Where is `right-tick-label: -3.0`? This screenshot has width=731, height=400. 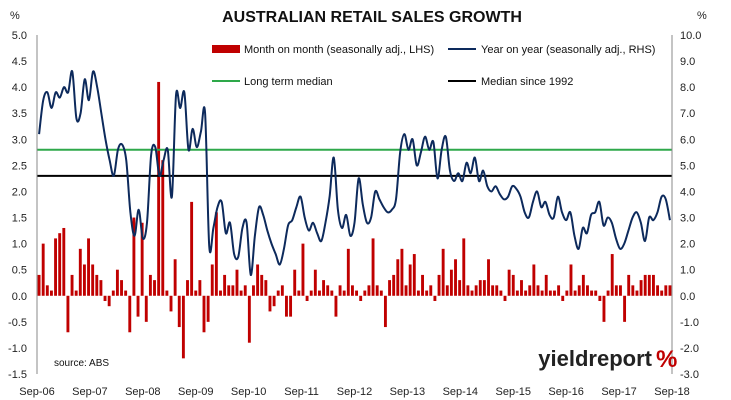 right-tick-label: -3.0 is located at coordinates (689, 375).